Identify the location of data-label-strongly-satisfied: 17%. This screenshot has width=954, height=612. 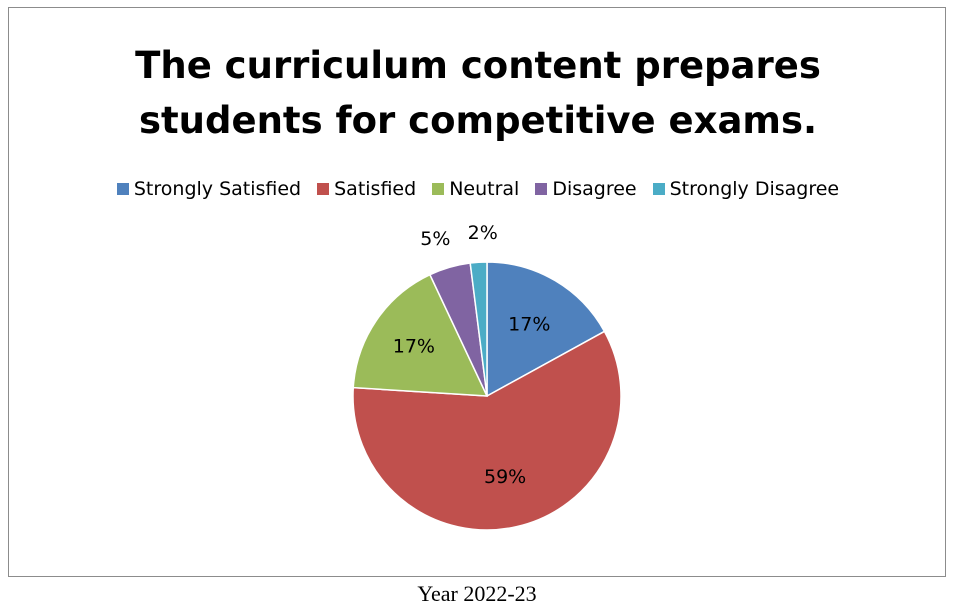
(529, 324).